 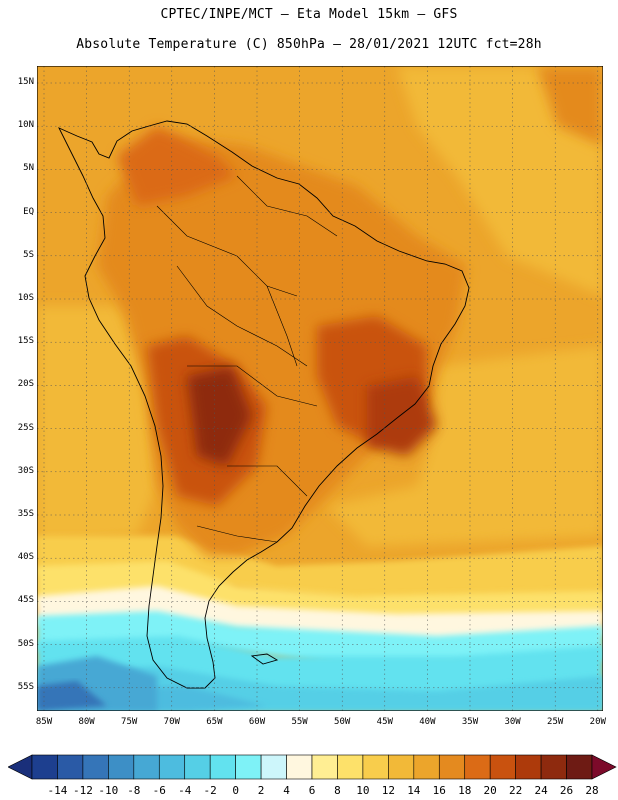 I want to click on lat-label: 20S, so click(x=25, y=384).